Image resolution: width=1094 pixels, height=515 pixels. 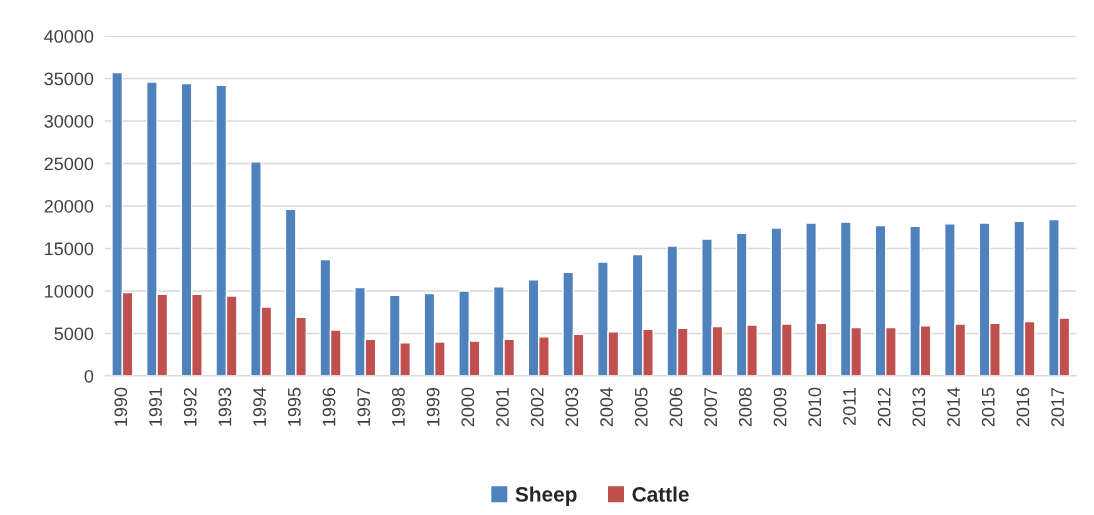 What do you see at coordinates (329, 406) in the screenshot?
I see `x-tick-label: 1996` at bounding box center [329, 406].